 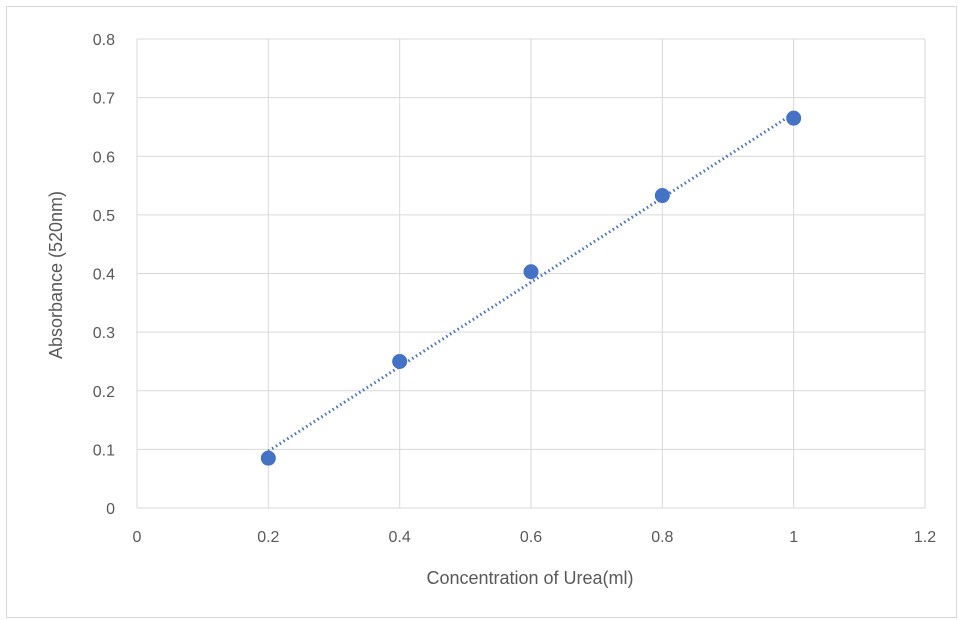 I want to click on x-tick-label: 0.2, so click(x=268, y=537).